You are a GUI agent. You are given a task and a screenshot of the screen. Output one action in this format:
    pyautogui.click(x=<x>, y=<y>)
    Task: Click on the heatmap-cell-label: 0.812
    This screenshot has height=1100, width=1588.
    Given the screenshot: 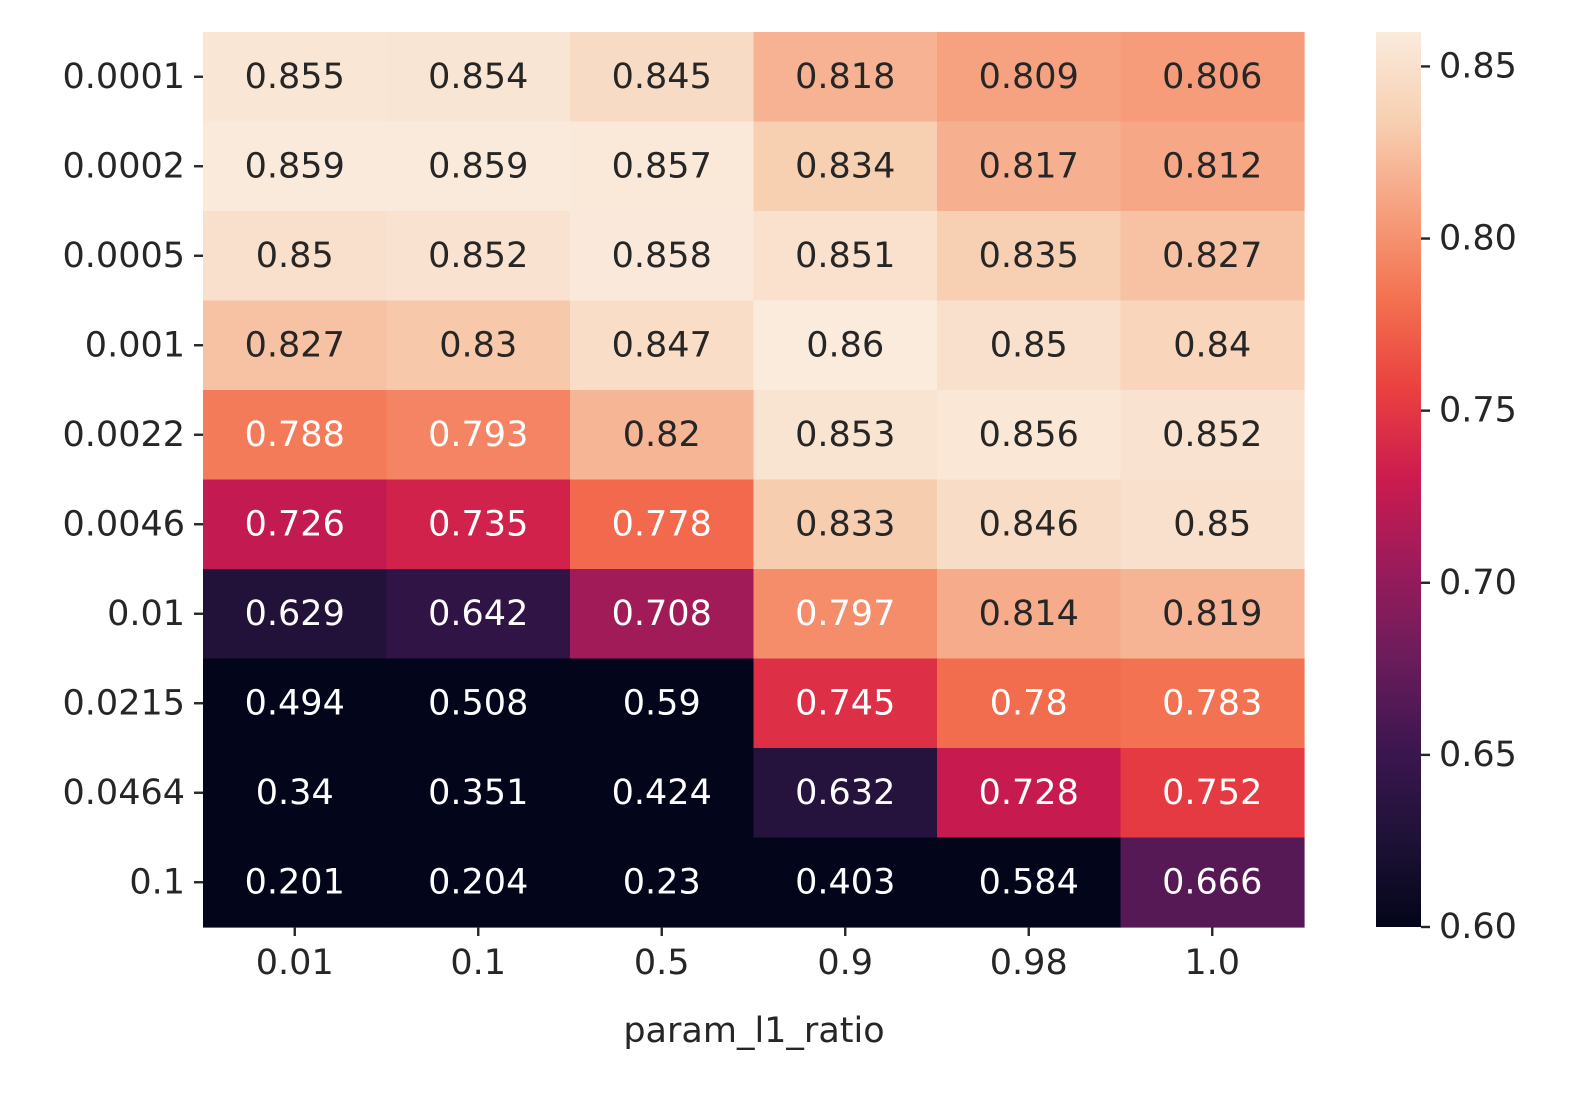 What is the action you would take?
    pyautogui.click(x=1212, y=166)
    